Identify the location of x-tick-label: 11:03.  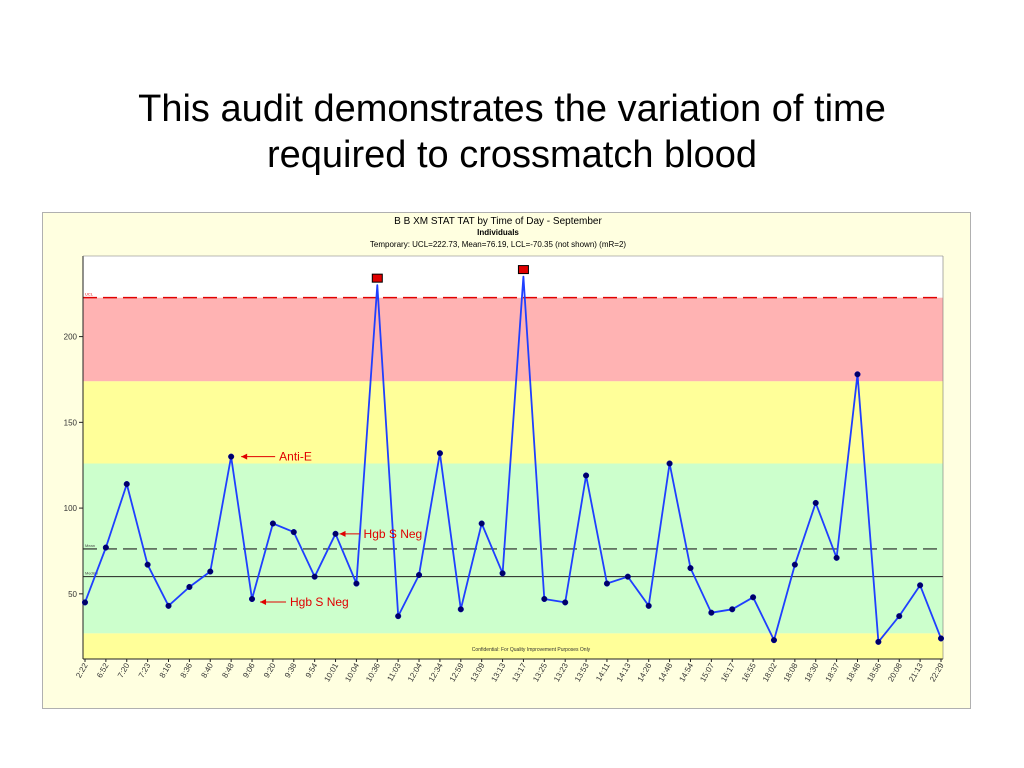
(394, 672).